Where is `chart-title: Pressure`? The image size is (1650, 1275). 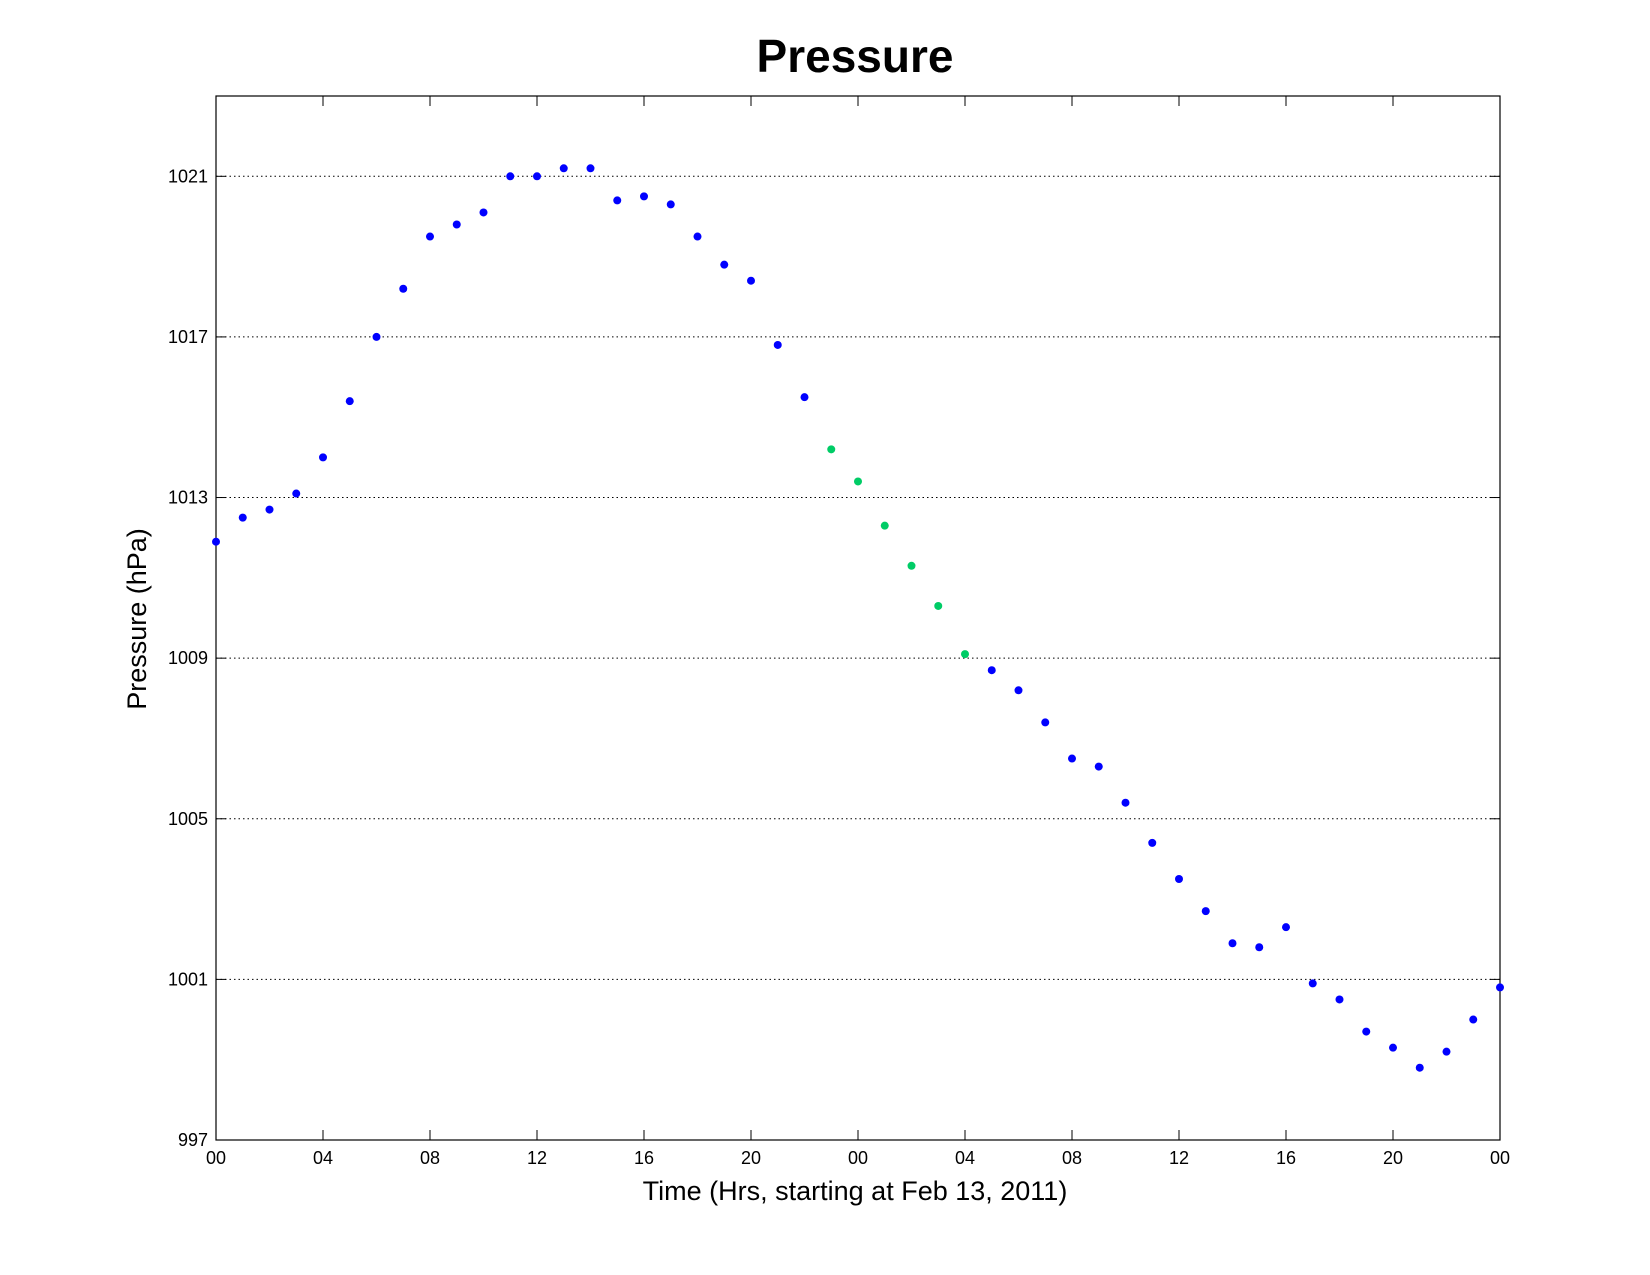
chart-title: Pressure is located at coordinates (855, 56).